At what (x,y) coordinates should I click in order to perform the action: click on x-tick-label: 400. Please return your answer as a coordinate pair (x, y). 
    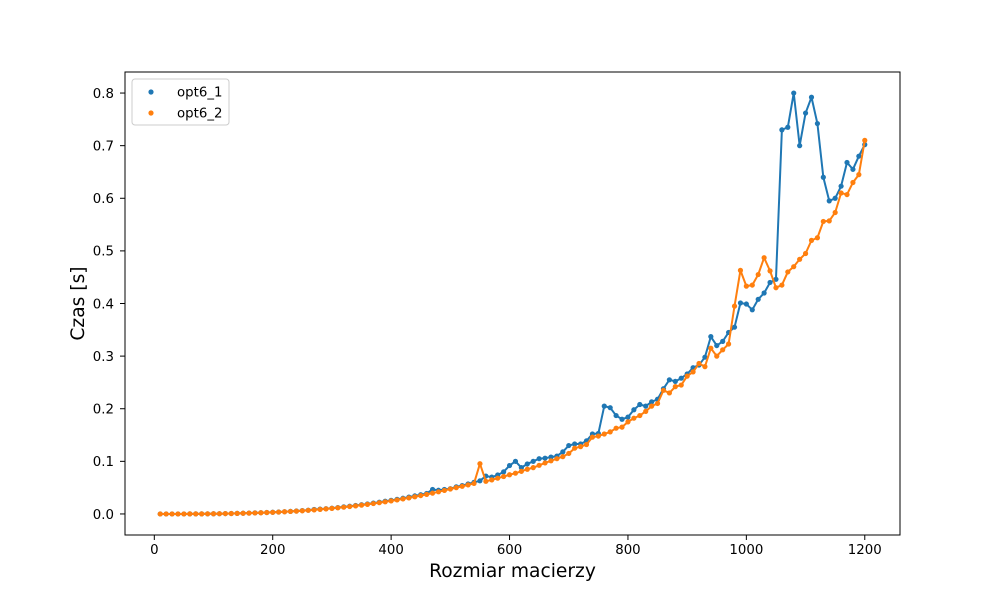
    Looking at the image, I should click on (390, 550).